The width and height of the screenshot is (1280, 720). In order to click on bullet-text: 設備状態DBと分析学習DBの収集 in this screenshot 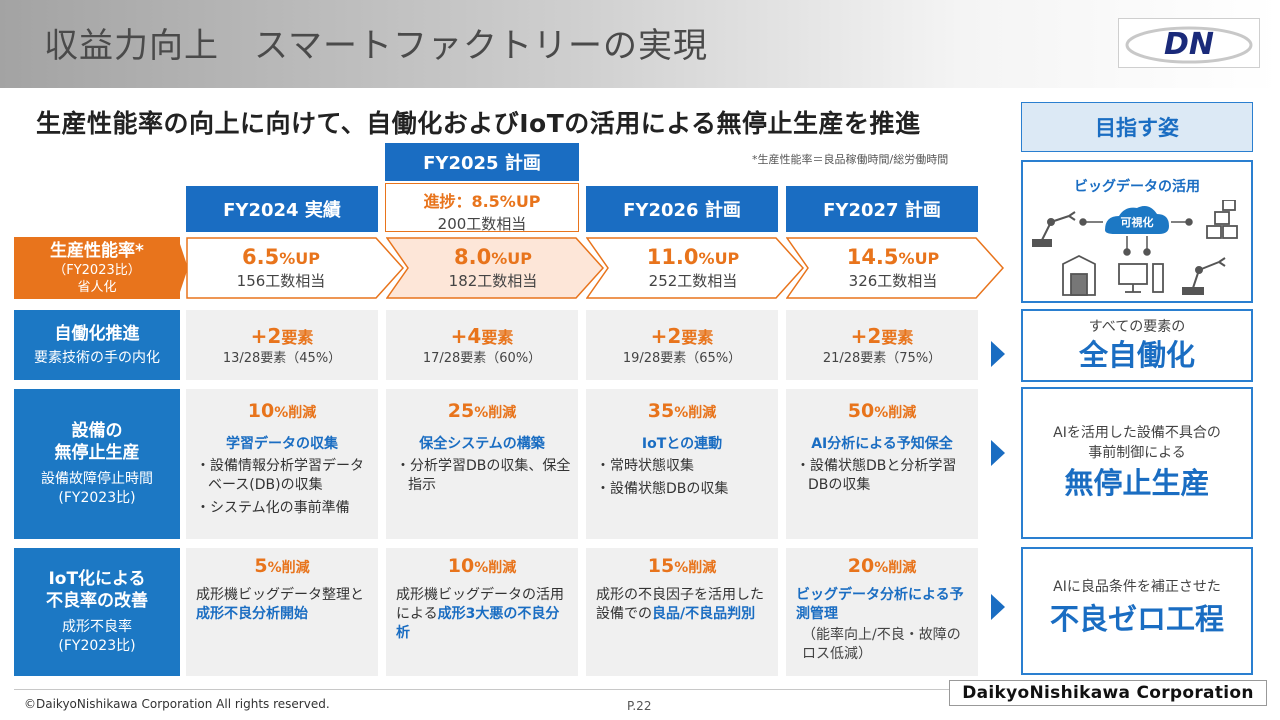, I will do `click(882, 475)`.